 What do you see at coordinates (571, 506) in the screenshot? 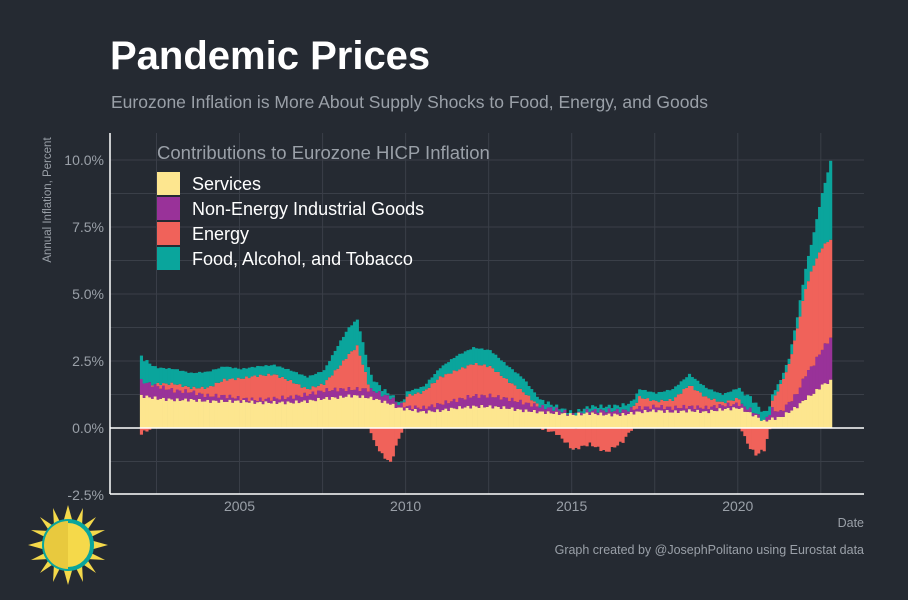
I see `x-tick-label: 2015` at bounding box center [571, 506].